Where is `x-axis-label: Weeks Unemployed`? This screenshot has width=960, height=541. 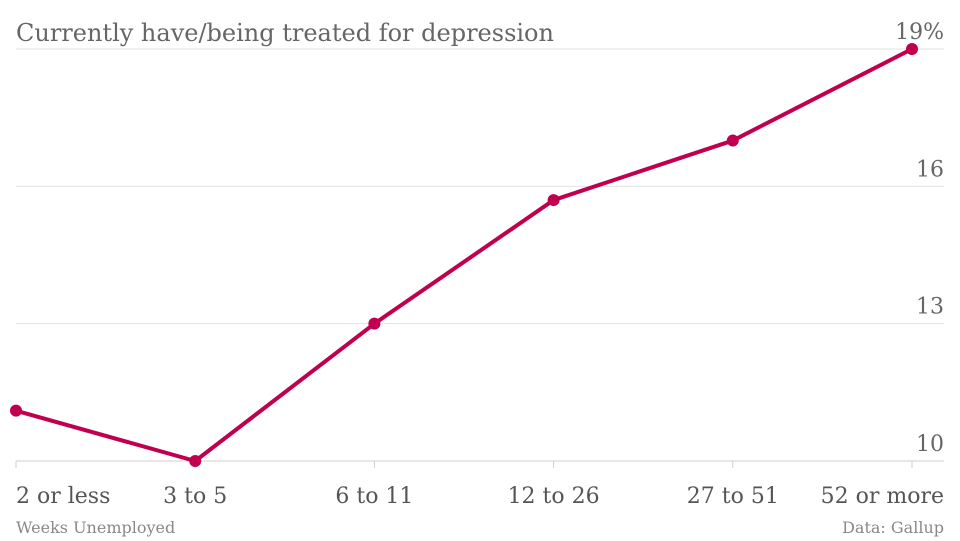 x-axis-label: Weeks Unemployed is located at coordinates (95, 527).